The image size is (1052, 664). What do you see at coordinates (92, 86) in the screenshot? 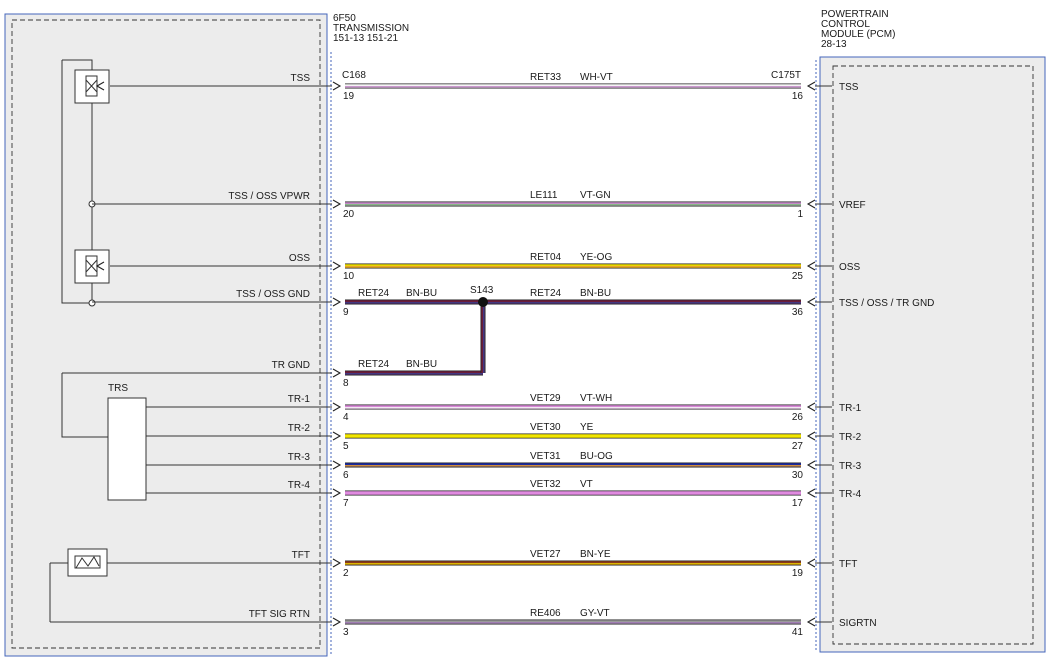
I see `tss-sensor-icon` at bounding box center [92, 86].